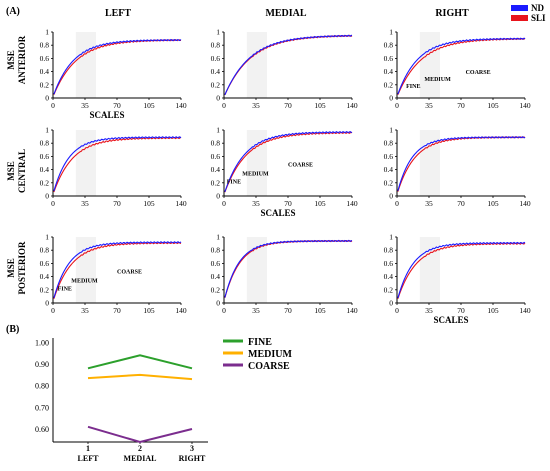 This screenshot has height=471, width=550. What do you see at coordinates (538, 18) in the screenshot?
I see `legend-a-label-sli: SLI` at bounding box center [538, 18].